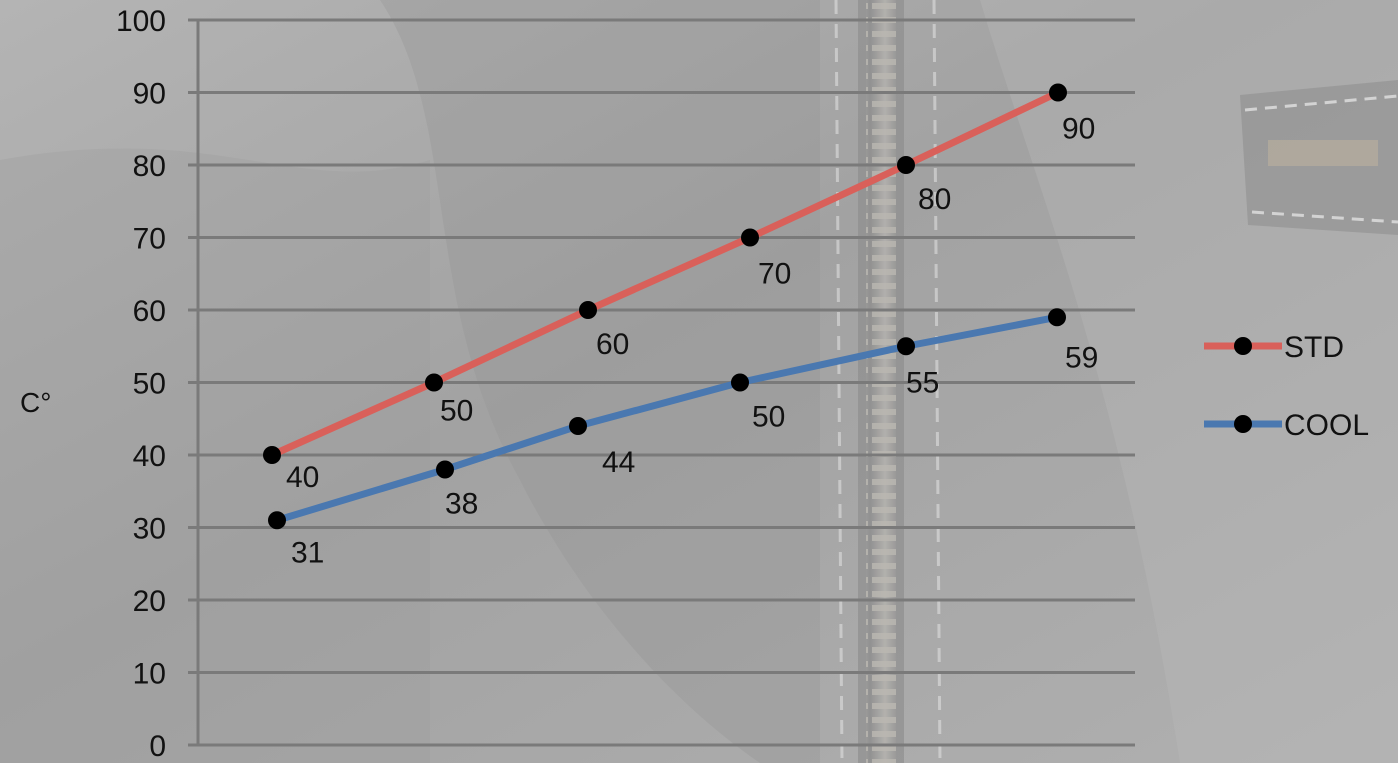  I want to click on legend-label: STD, so click(1314, 347).